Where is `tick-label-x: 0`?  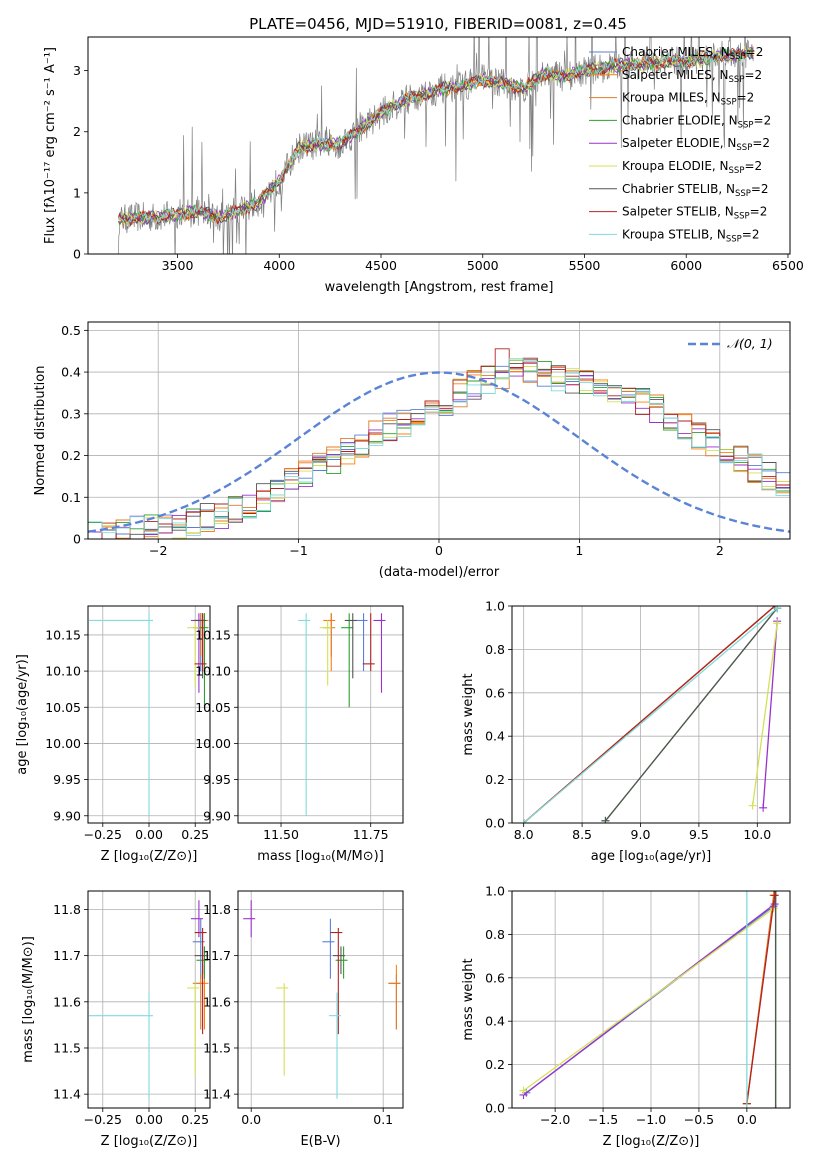 tick-label-x: 0 is located at coordinates (439, 550).